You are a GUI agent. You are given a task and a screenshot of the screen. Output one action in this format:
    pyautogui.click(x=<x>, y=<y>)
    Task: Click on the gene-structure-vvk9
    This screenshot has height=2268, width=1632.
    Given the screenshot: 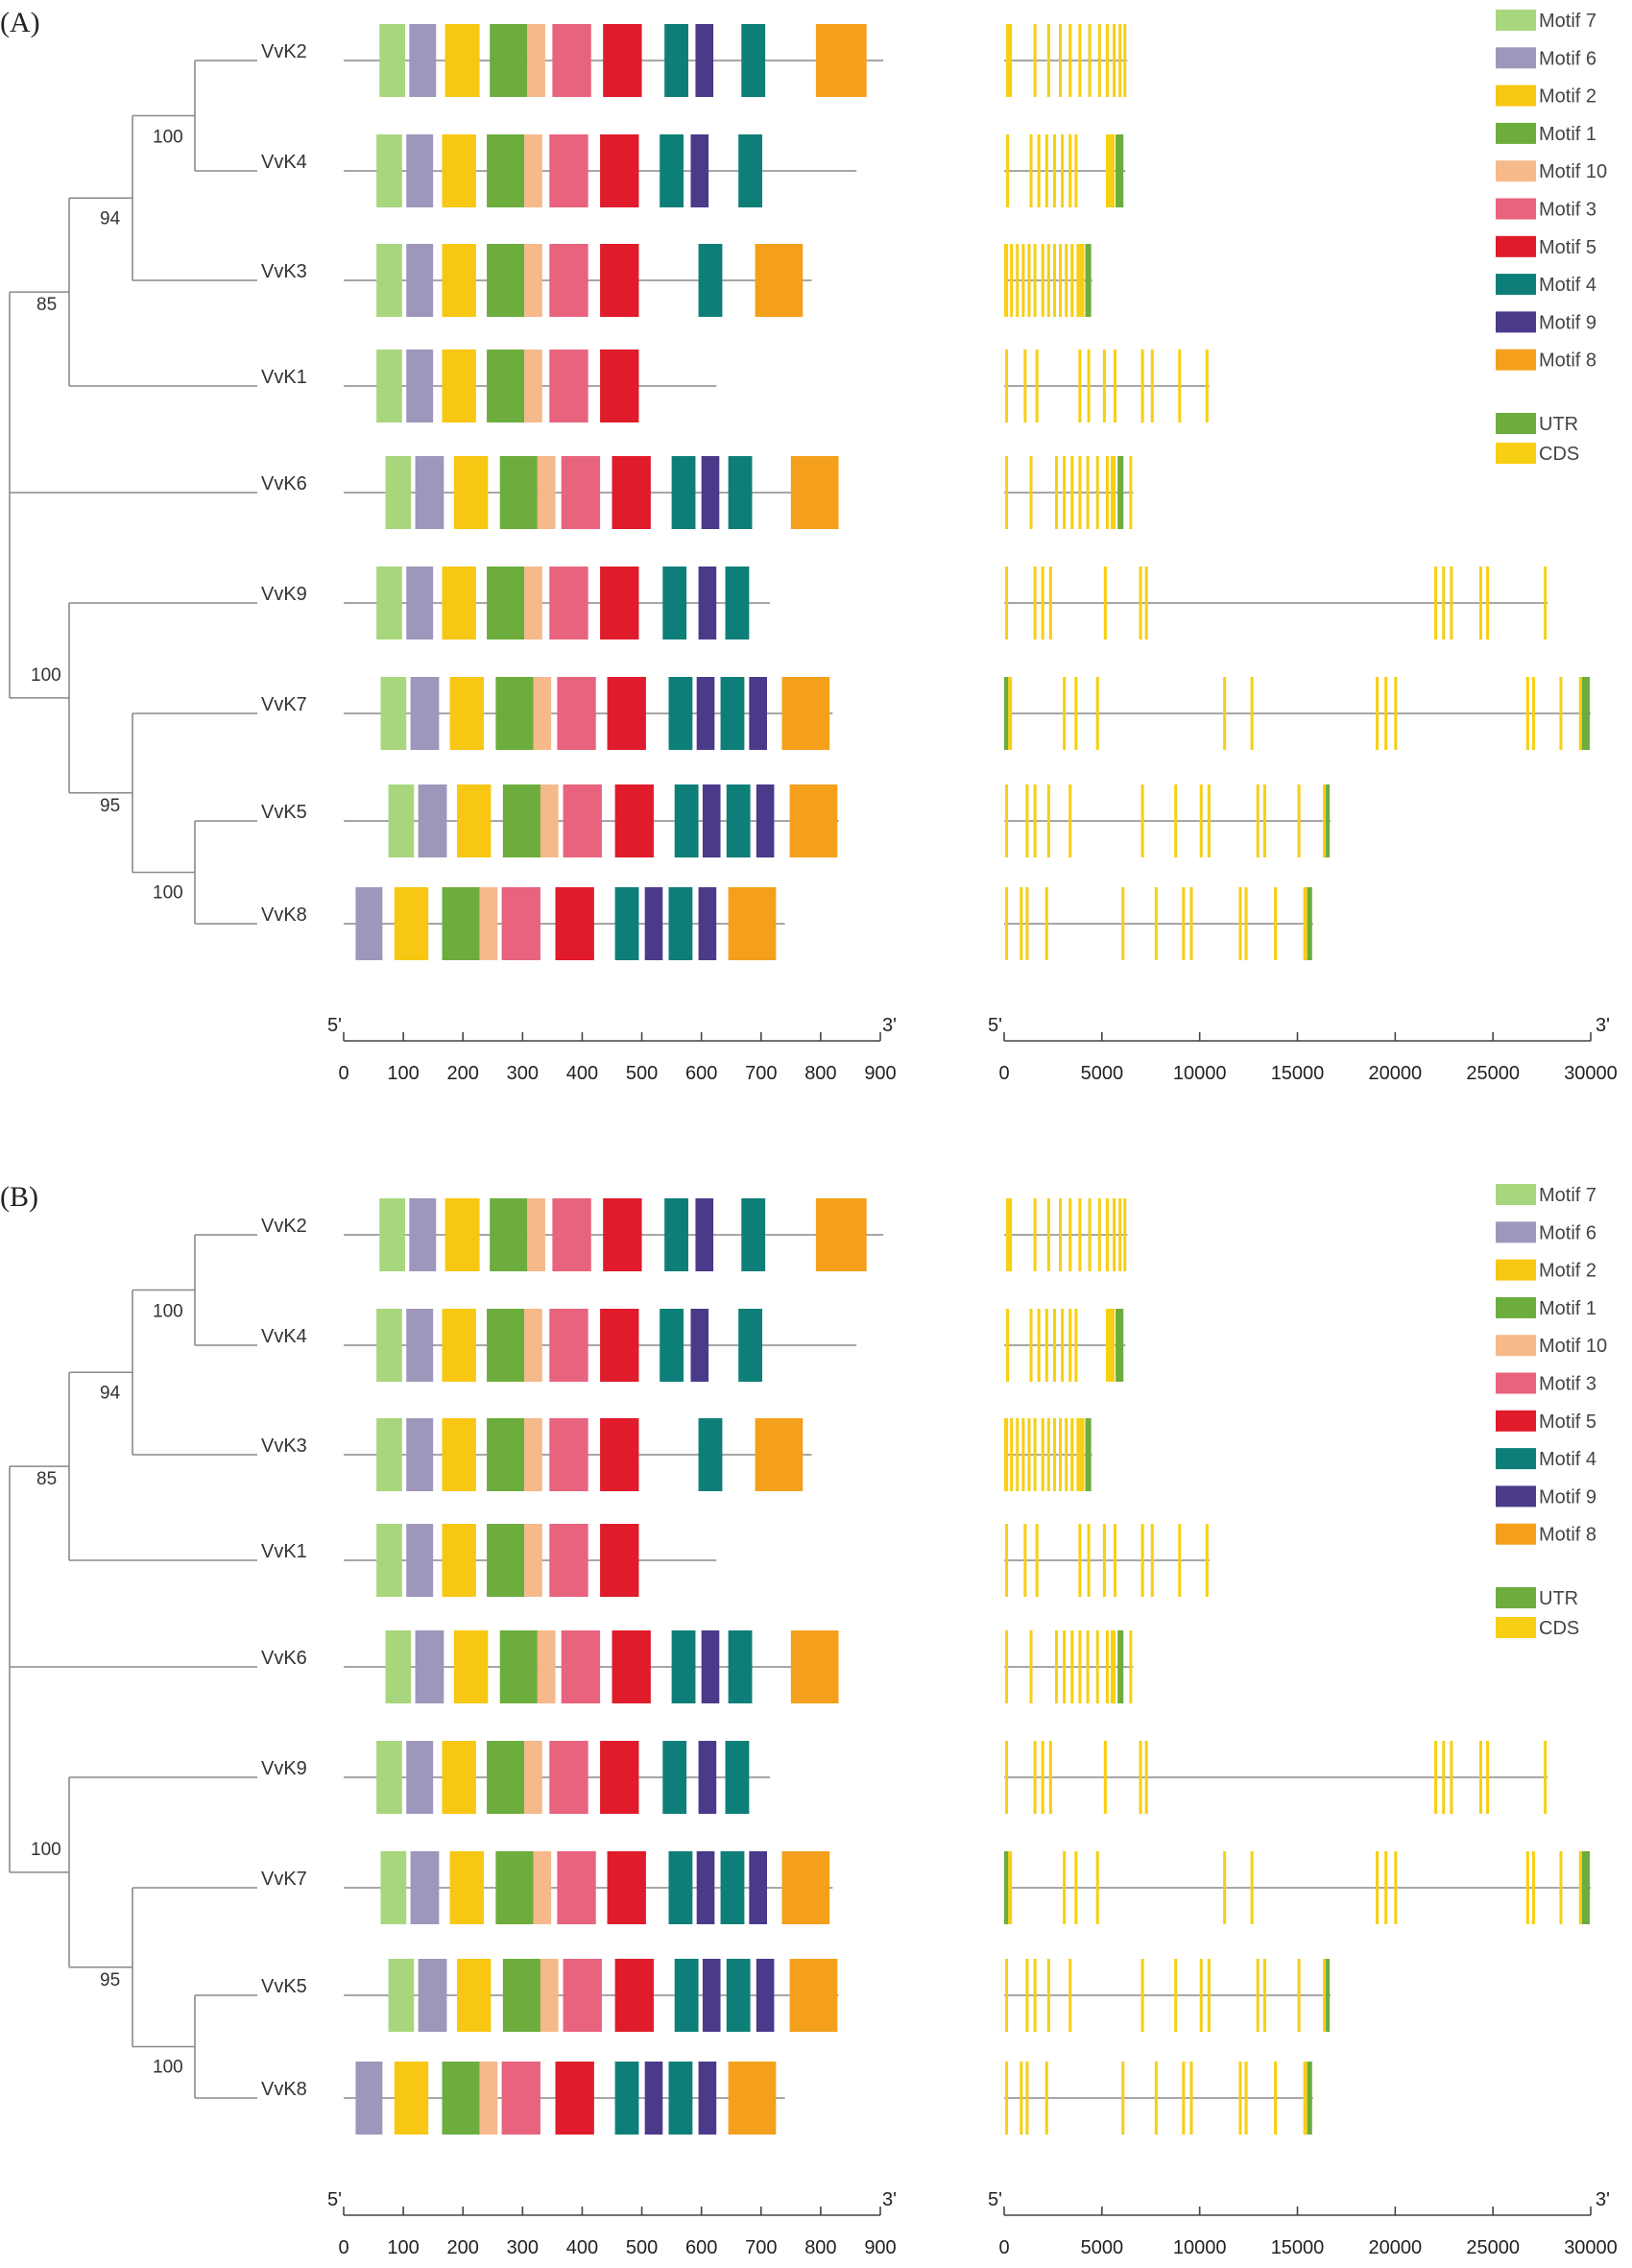 What is the action you would take?
    pyautogui.click(x=1276, y=1777)
    